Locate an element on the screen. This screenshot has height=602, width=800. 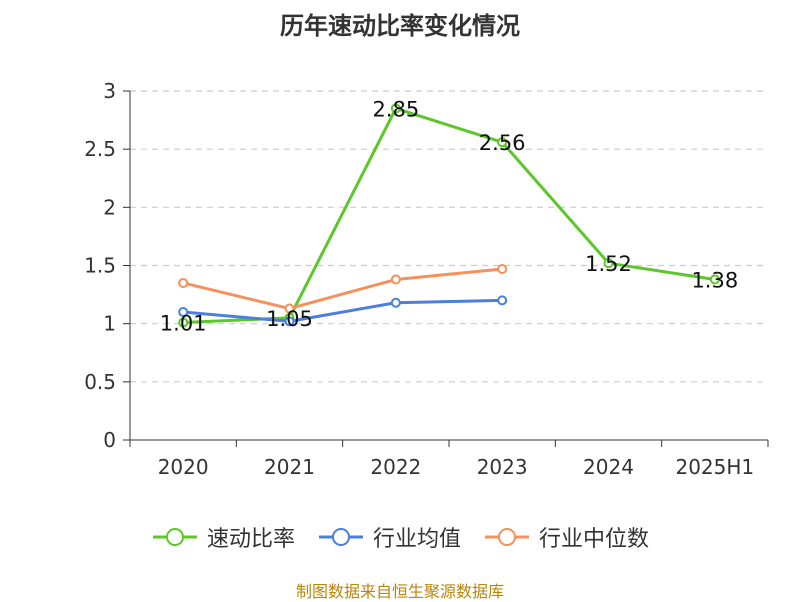
legend: 速动比率 行业均值 行业中位数 is located at coordinates (400, 537).